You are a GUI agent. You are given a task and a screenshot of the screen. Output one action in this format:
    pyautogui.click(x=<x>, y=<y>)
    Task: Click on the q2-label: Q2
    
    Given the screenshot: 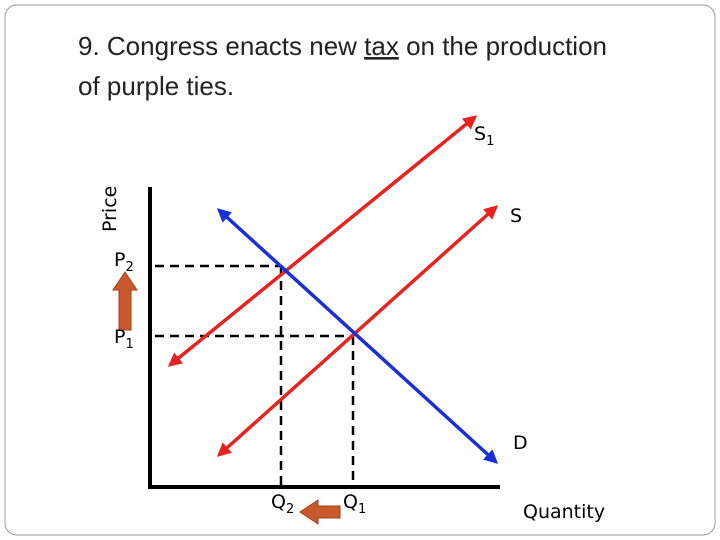 What is the action you would take?
    pyautogui.click(x=282, y=504)
    